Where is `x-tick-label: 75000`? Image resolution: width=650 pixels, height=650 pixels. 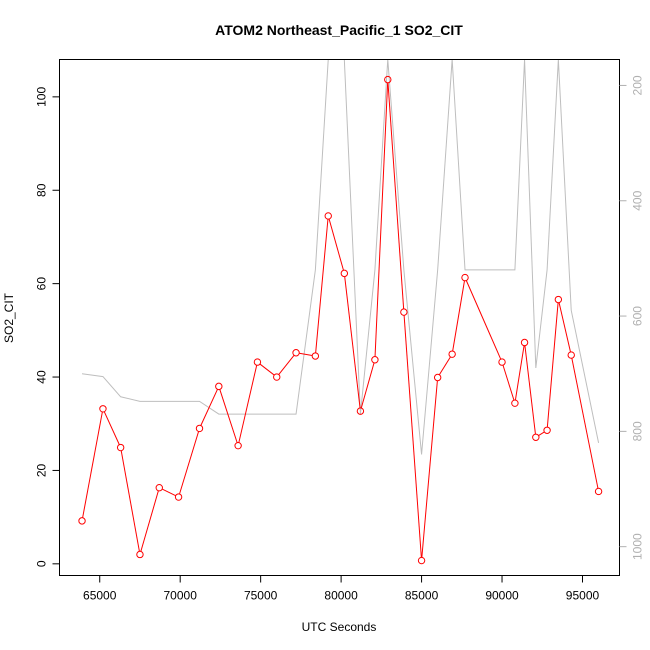 x-tick-label: 75000 is located at coordinates (261, 596).